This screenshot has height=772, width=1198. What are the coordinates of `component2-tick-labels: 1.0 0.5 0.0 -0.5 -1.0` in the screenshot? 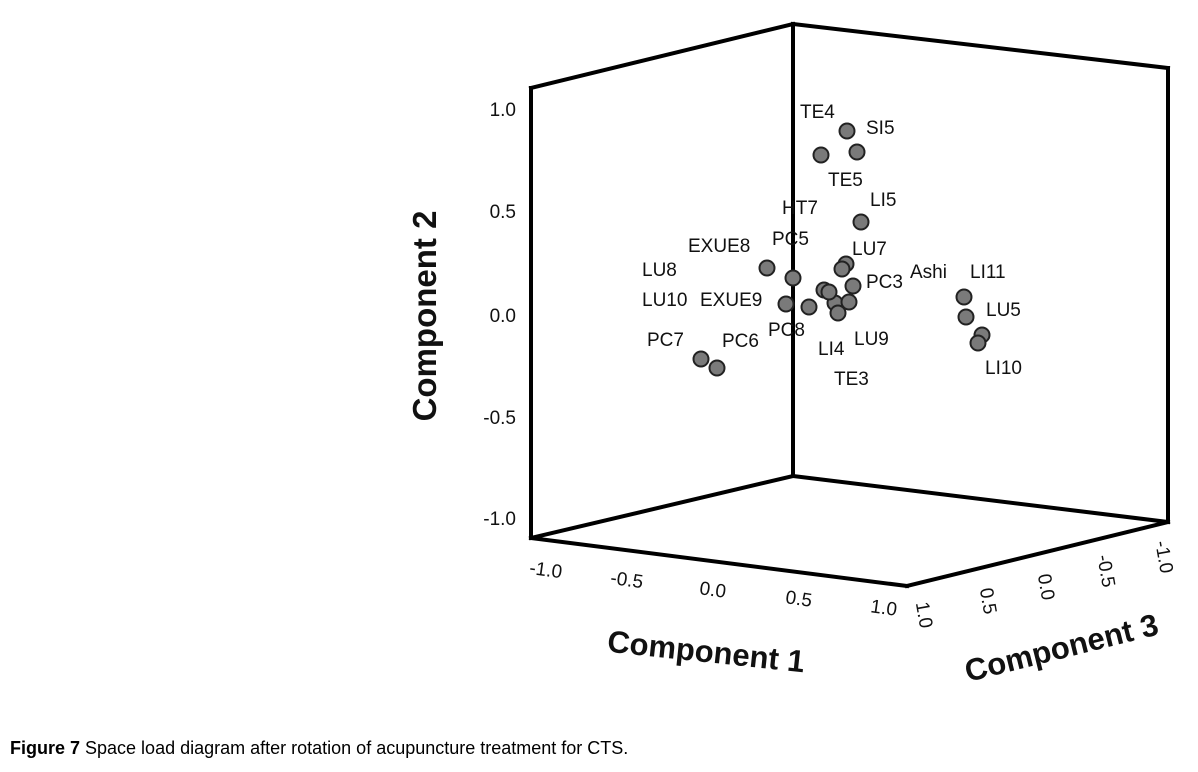 It's located at (499, 315).